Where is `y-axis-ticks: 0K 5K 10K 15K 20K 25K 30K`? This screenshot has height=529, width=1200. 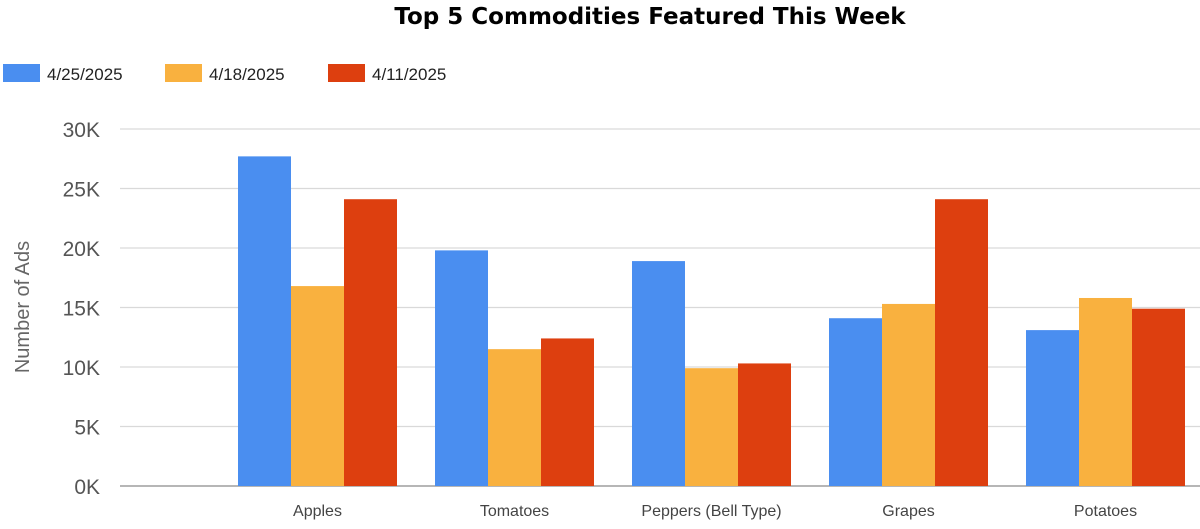 y-axis-ticks: 0K 5K 10K 15K 20K 25K 30K is located at coordinates (81, 309).